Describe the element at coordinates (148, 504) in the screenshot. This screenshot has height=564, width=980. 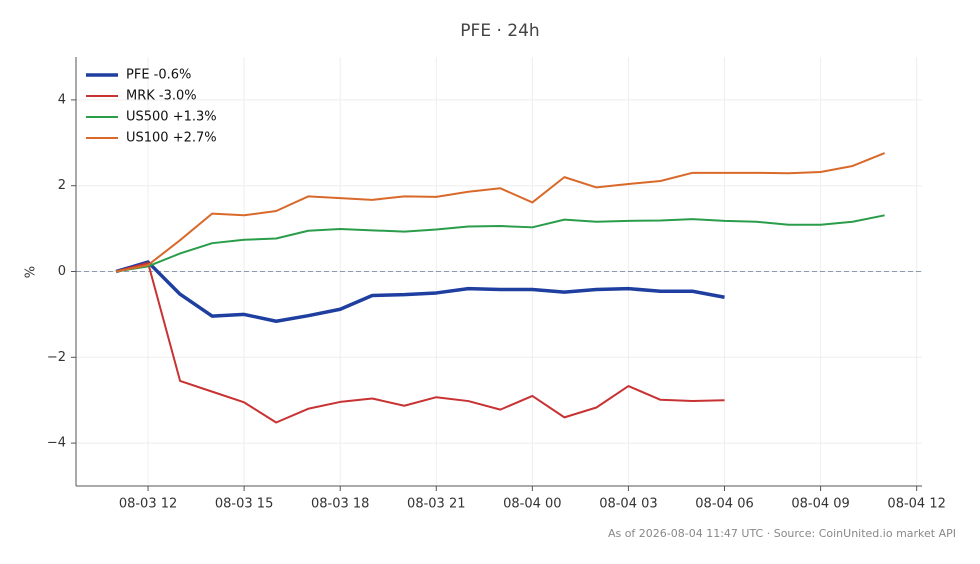
I see `x-tick-label: 08-03 12` at that location.